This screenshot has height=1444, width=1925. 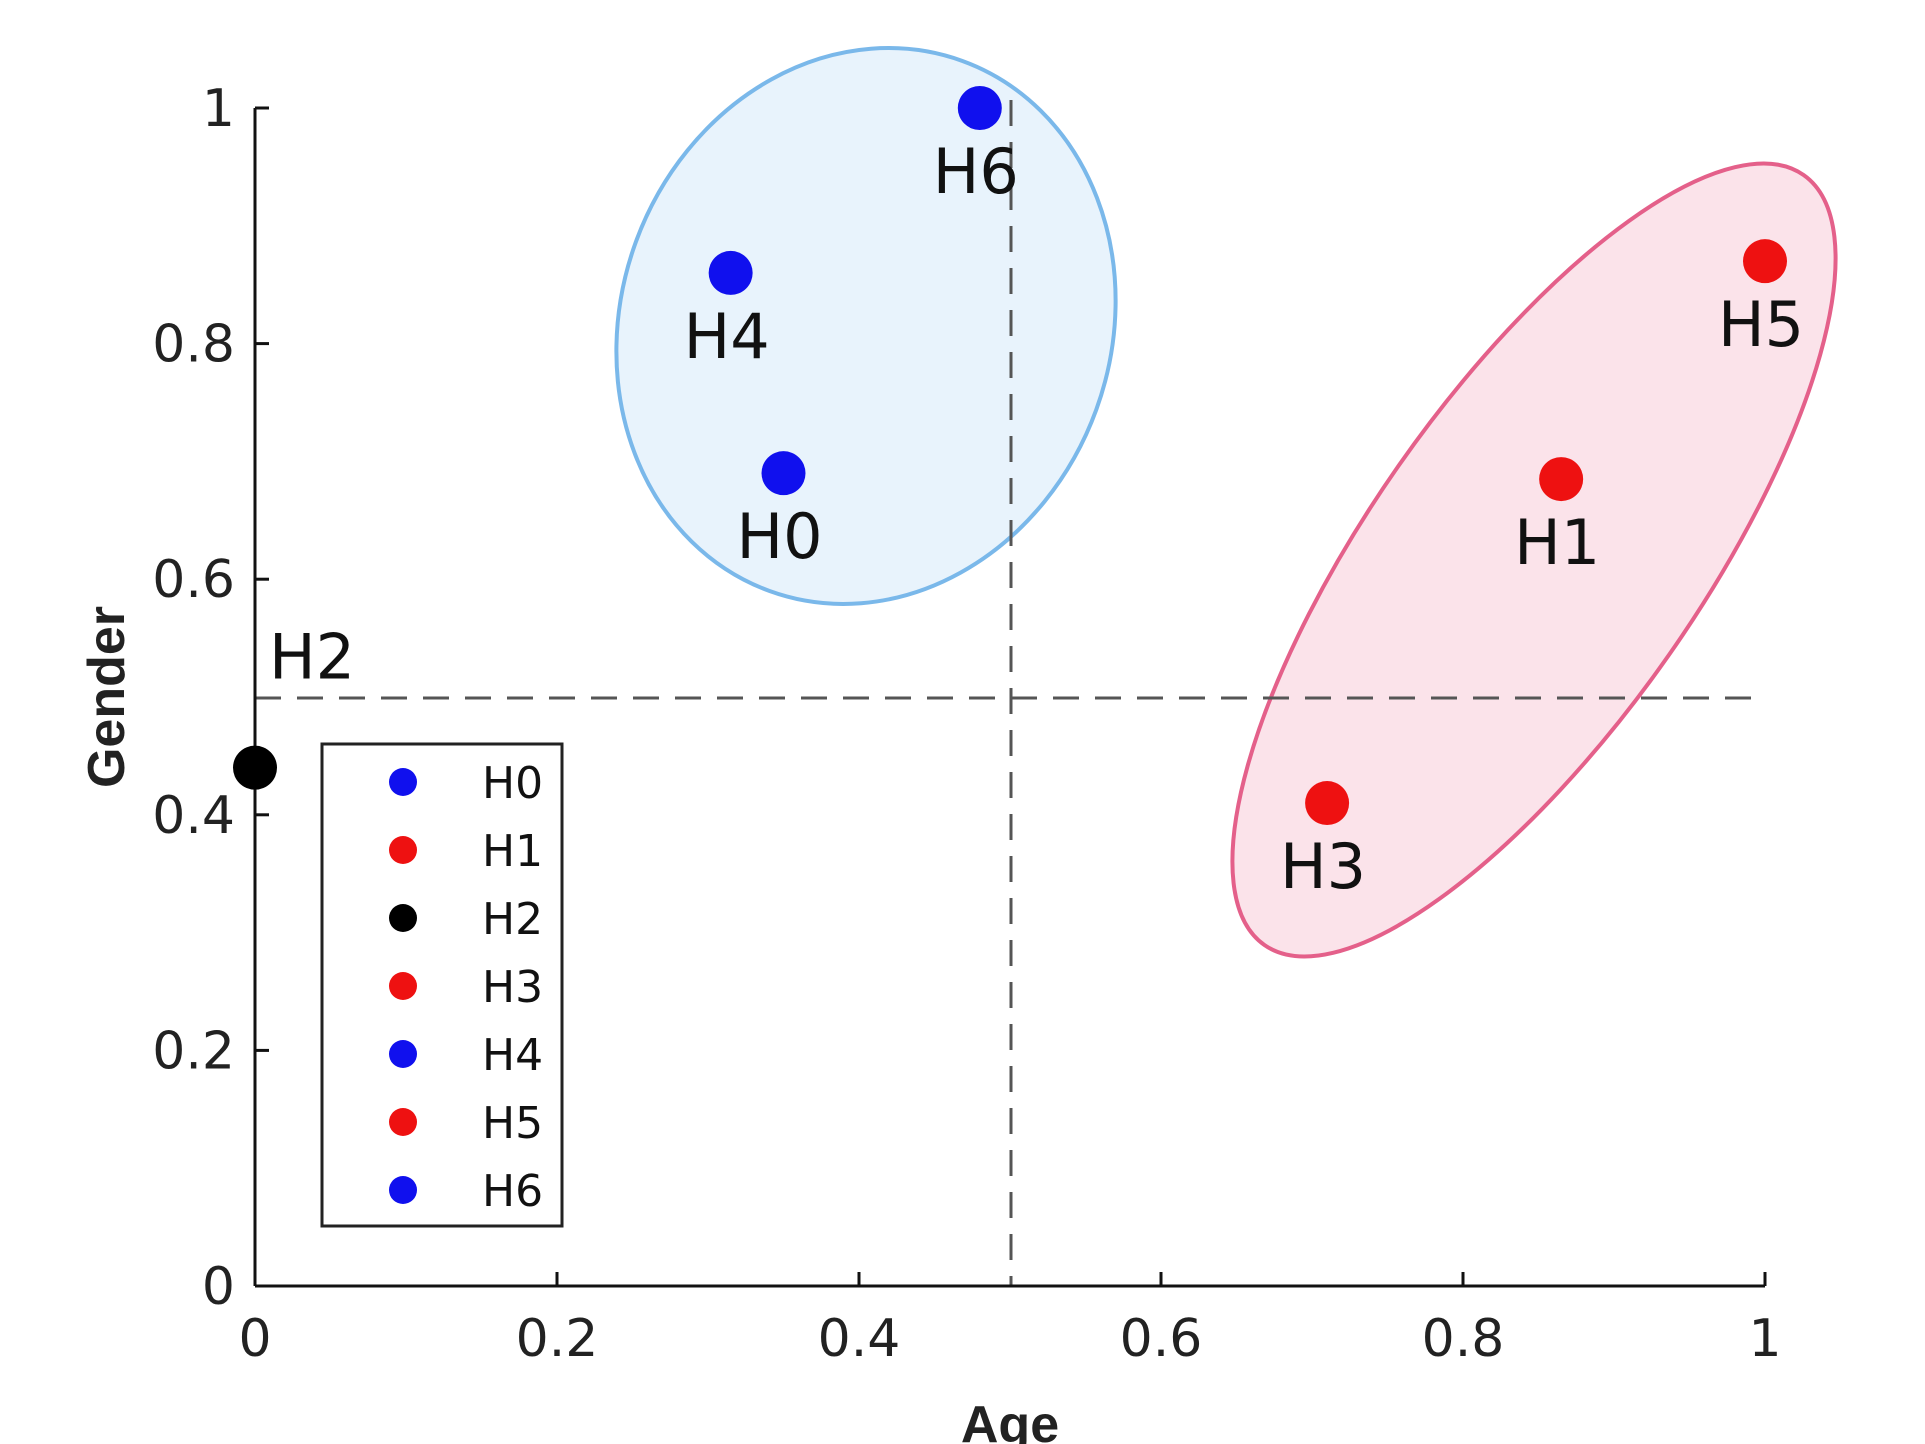 What do you see at coordinates (512, 919) in the screenshot?
I see `legend-label-h2: H2` at bounding box center [512, 919].